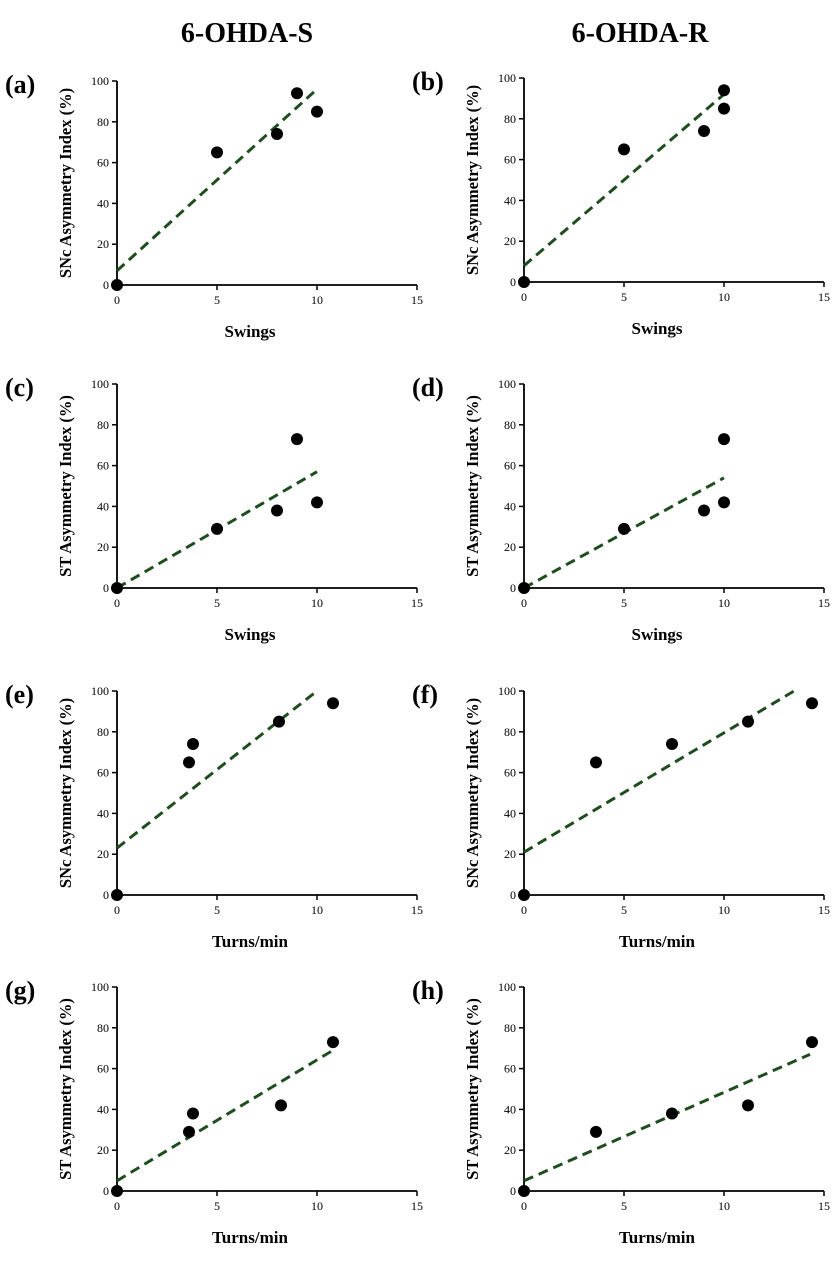  I want to click on panel-letter: (b), so click(428, 81).